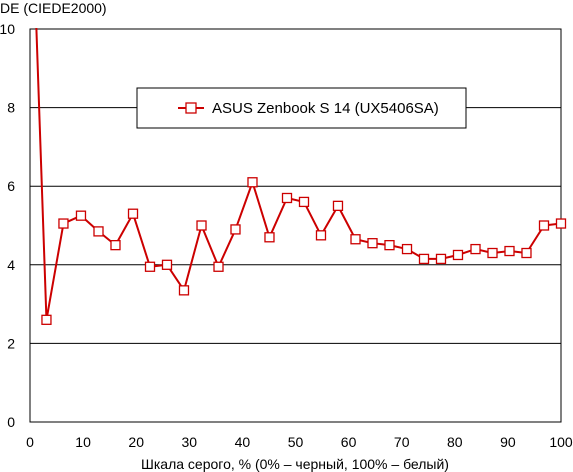 The image size is (573, 472). What do you see at coordinates (11, 186) in the screenshot?
I see `y-tick-label: 6` at bounding box center [11, 186].